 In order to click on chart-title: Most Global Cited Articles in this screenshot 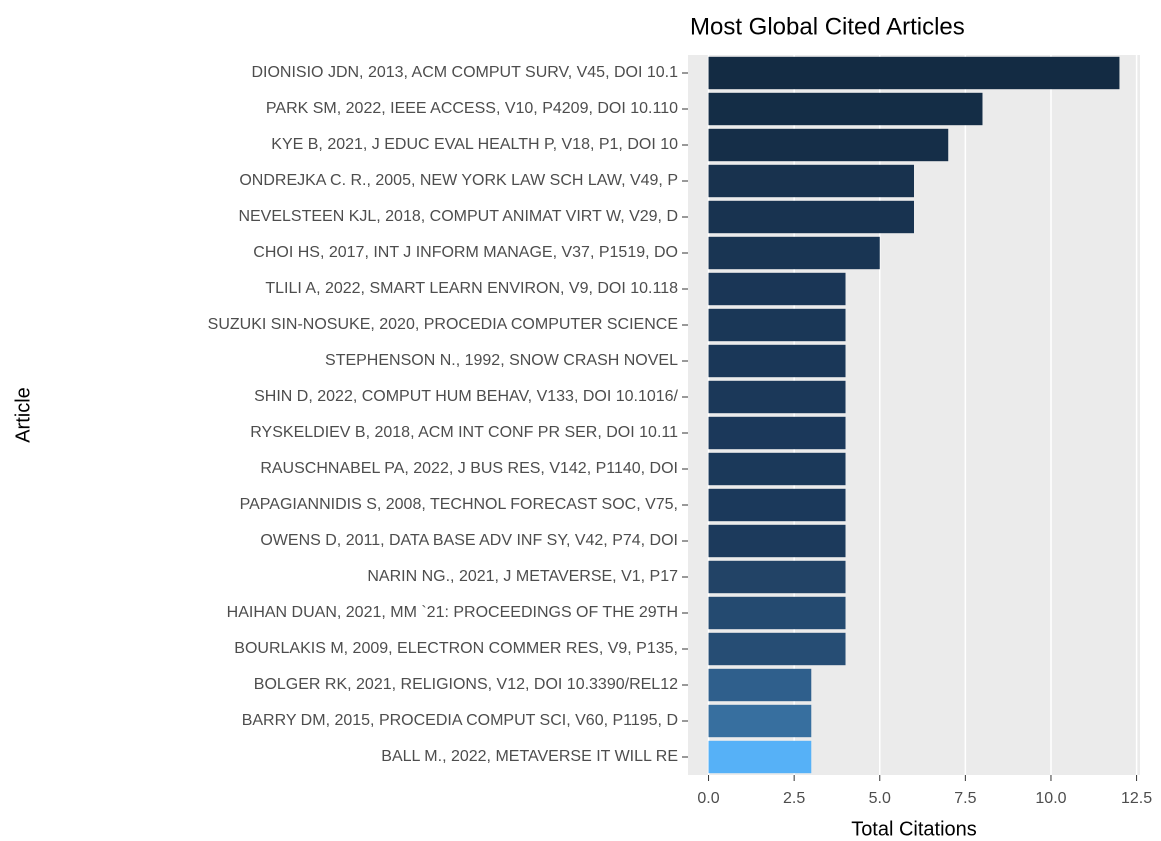, I will do `click(827, 26)`.